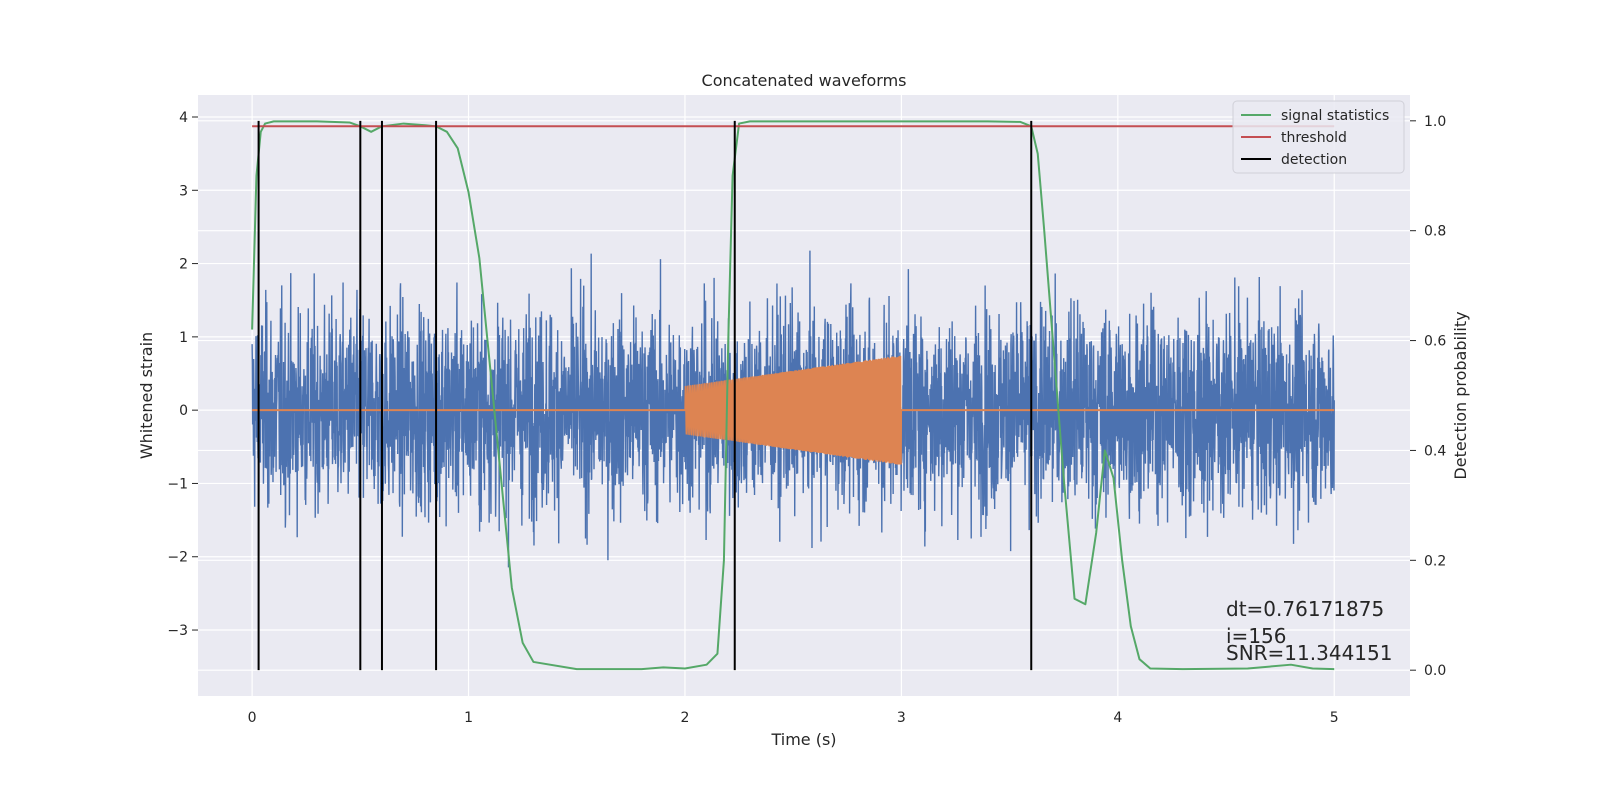  I want to click on x-tick-label: 2, so click(685, 718).